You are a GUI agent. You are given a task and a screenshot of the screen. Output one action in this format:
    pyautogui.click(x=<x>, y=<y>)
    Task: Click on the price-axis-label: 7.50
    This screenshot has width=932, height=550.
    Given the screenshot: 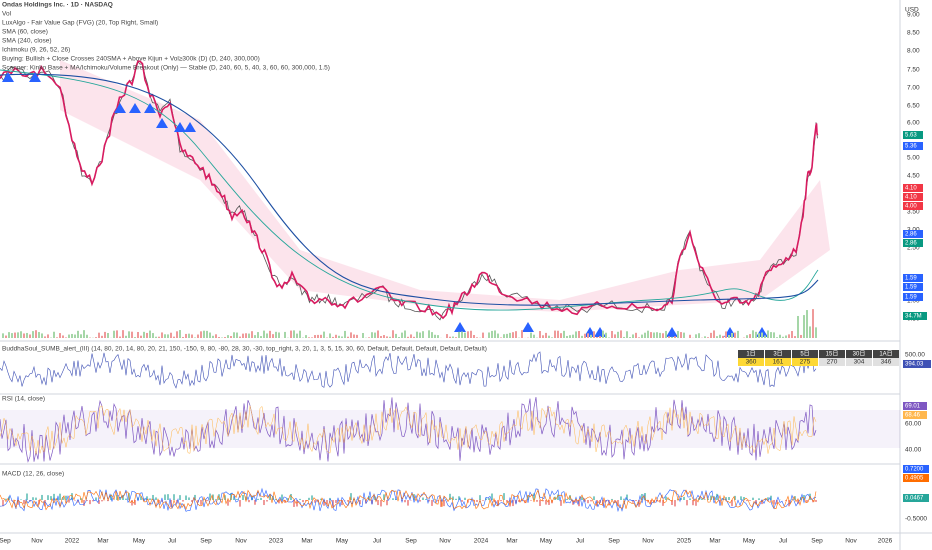 What is the action you would take?
    pyautogui.click(x=913, y=70)
    